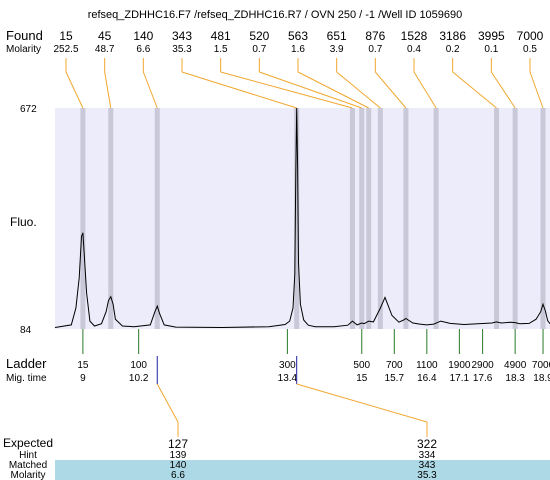 The height and width of the screenshot is (480, 550). Describe the element at coordinates (178, 465) in the screenshot. I see `matched-value: 140` at that location.